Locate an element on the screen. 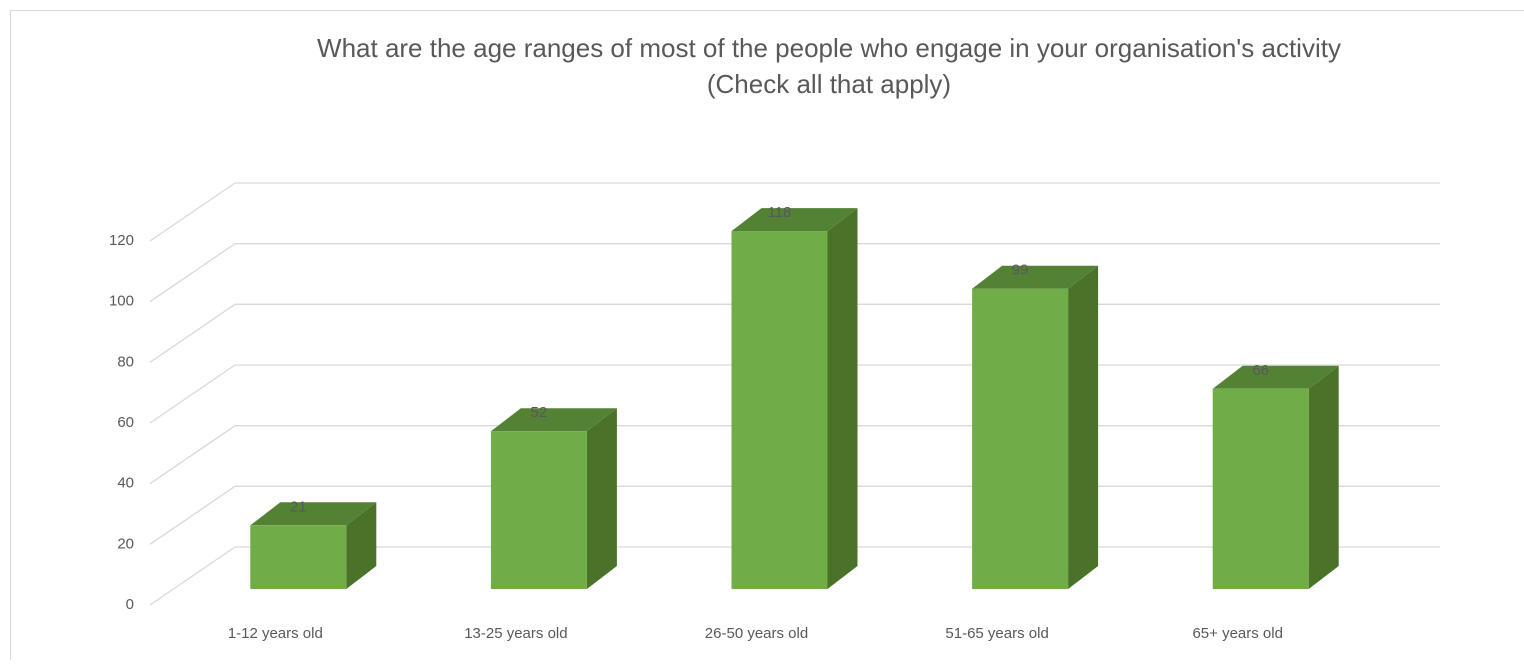  x-tick-label: 51-65 years old is located at coordinates (996, 633).